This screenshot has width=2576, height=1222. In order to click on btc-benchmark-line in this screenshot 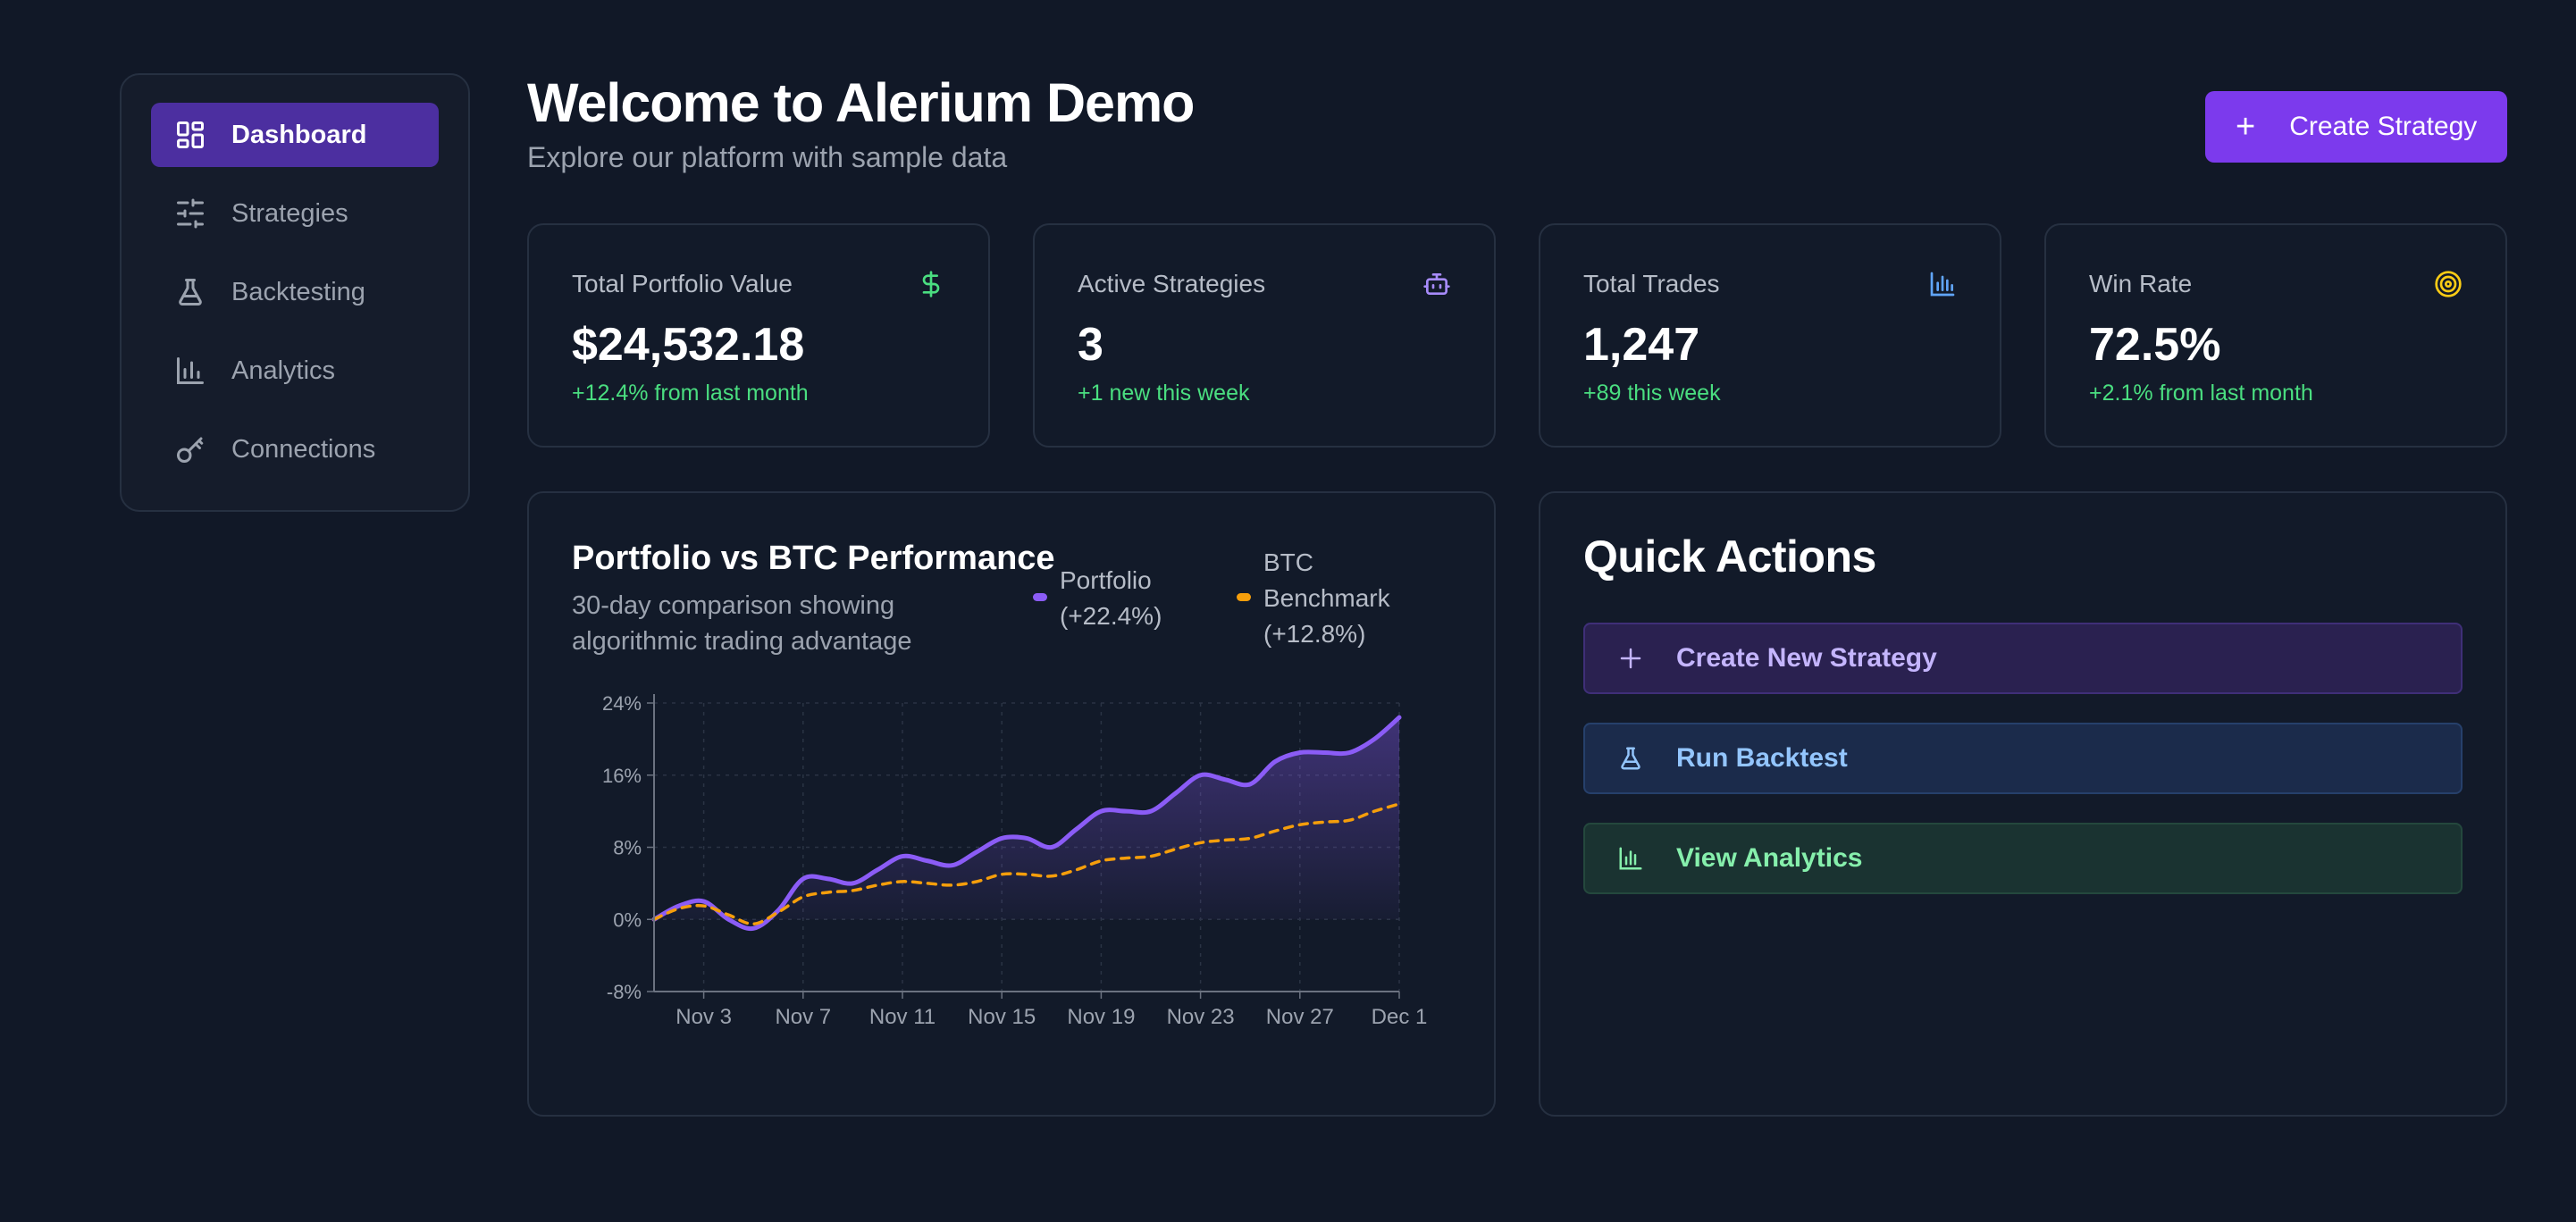, I will do `click(1026, 864)`.